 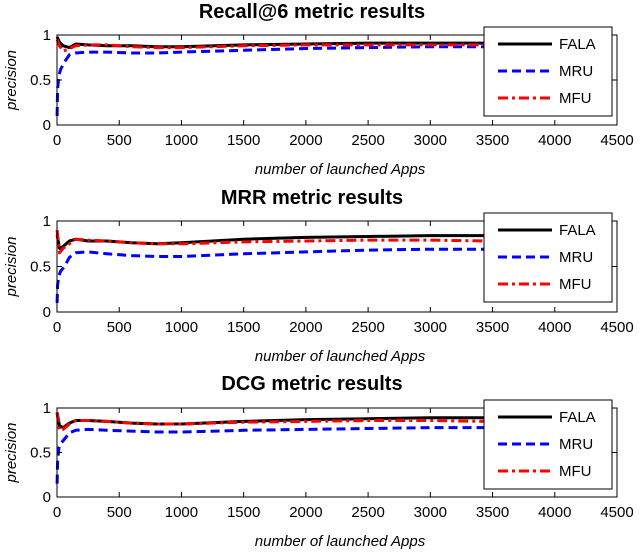 What do you see at coordinates (312, 198) in the screenshot?
I see `chart-title: MRR metric results` at bounding box center [312, 198].